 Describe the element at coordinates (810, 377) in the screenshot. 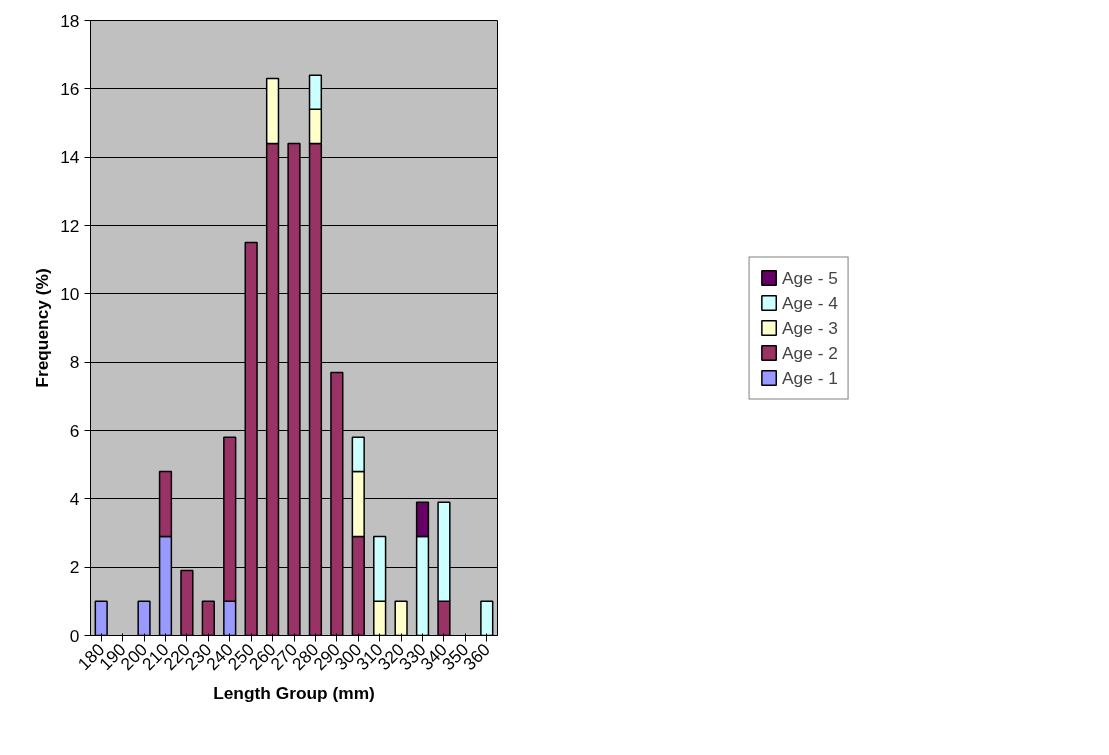

I see `legend-label: Age - 1` at that location.